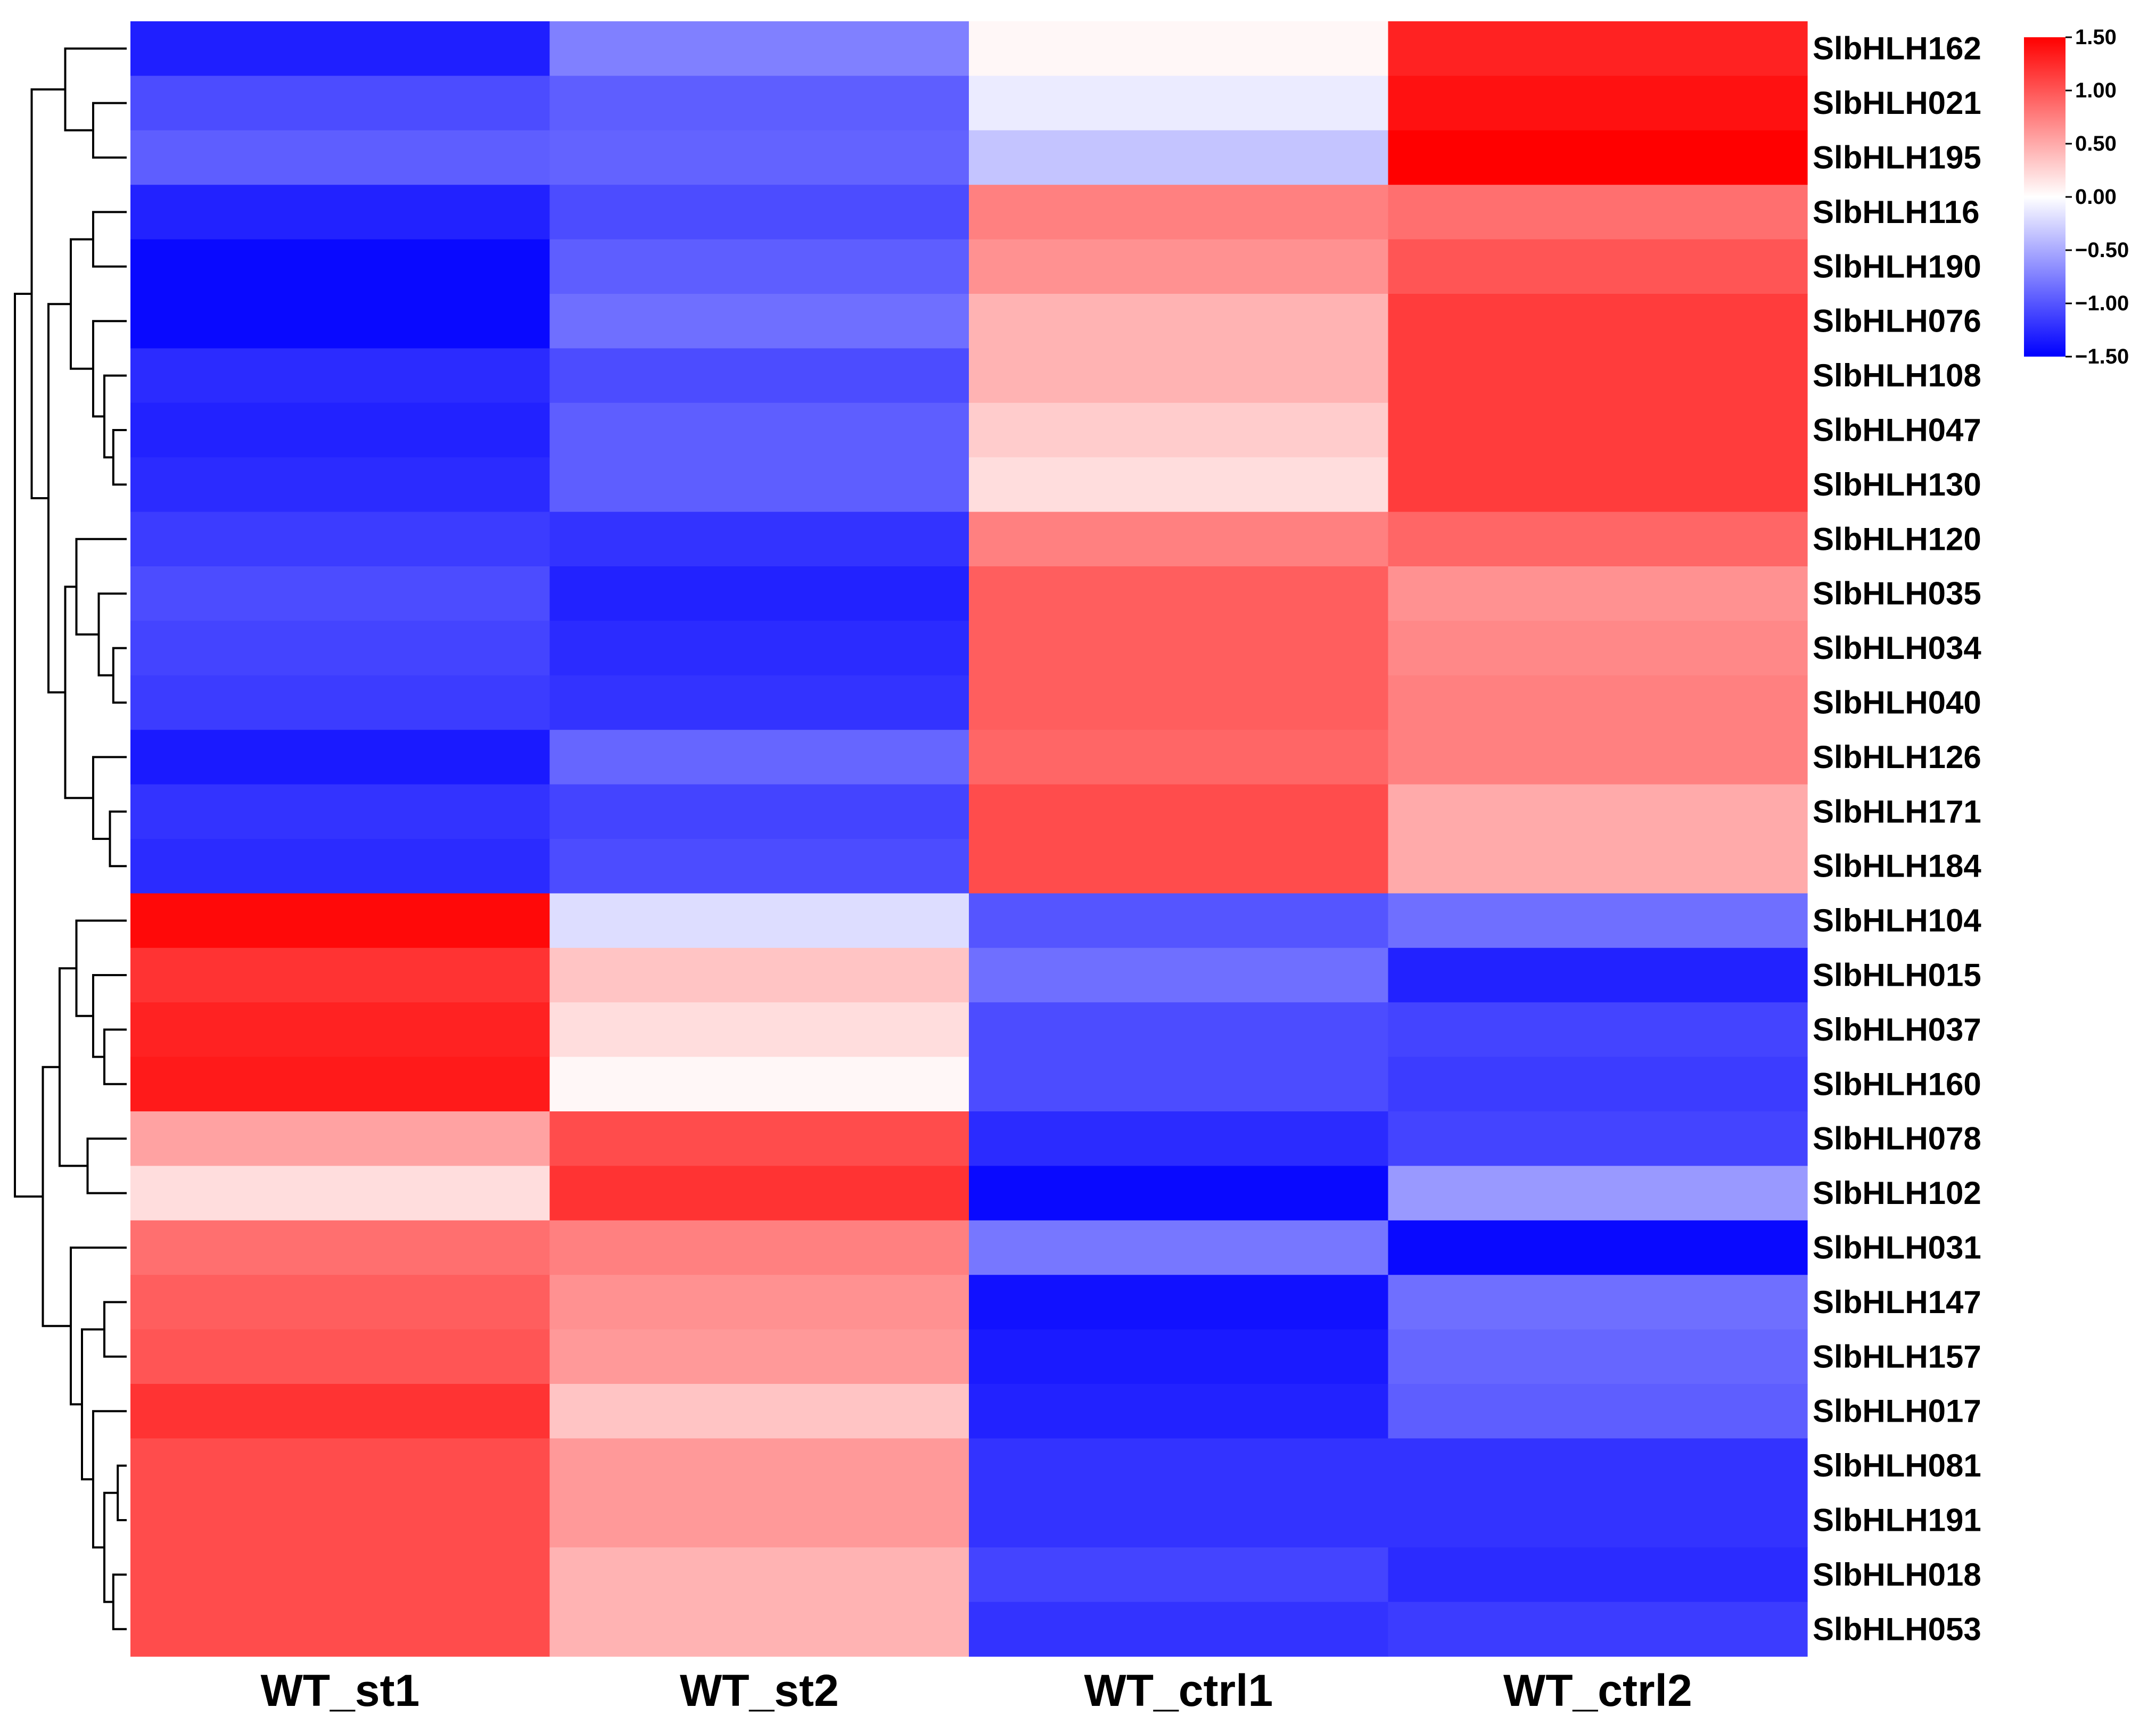 This screenshot has height=1724, width=2156. What do you see at coordinates (759, 1466) in the screenshot?
I see `heatmap-cell-SlbHLH081-WT_st2` at bounding box center [759, 1466].